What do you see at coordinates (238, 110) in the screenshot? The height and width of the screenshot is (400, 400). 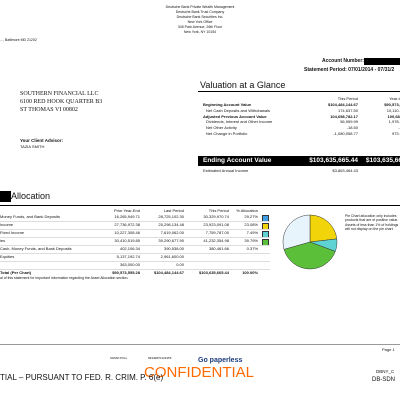 I see `valuation-label: Net Cash Deposits and Withdrawals` at bounding box center [238, 110].